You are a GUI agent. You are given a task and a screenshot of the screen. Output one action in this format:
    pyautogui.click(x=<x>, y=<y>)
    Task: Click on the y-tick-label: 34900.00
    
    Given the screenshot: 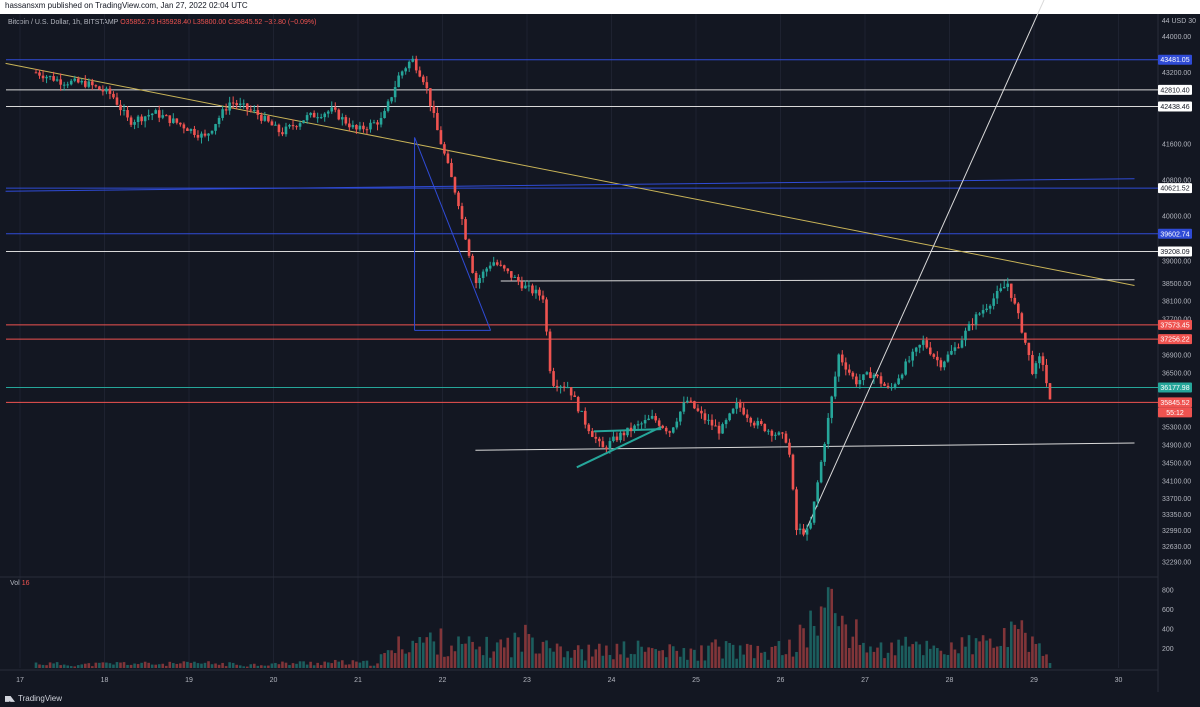 What is the action you would take?
    pyautogui.click(x=1176, y=445)
    